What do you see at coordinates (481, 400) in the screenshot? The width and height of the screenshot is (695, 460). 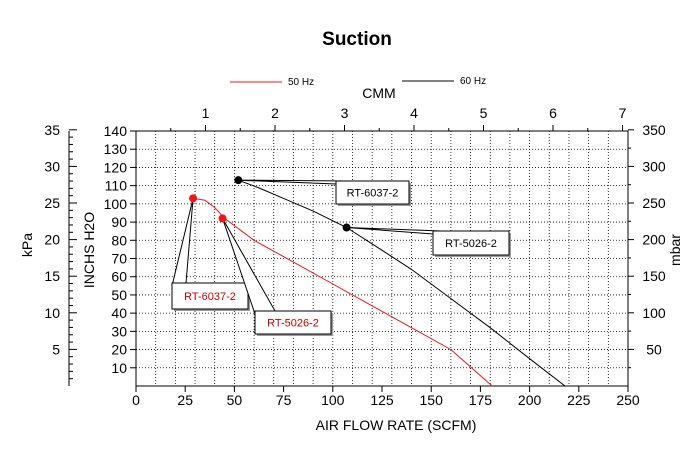 I see `x-tick-label: 175` at bounding box center [481, 400].